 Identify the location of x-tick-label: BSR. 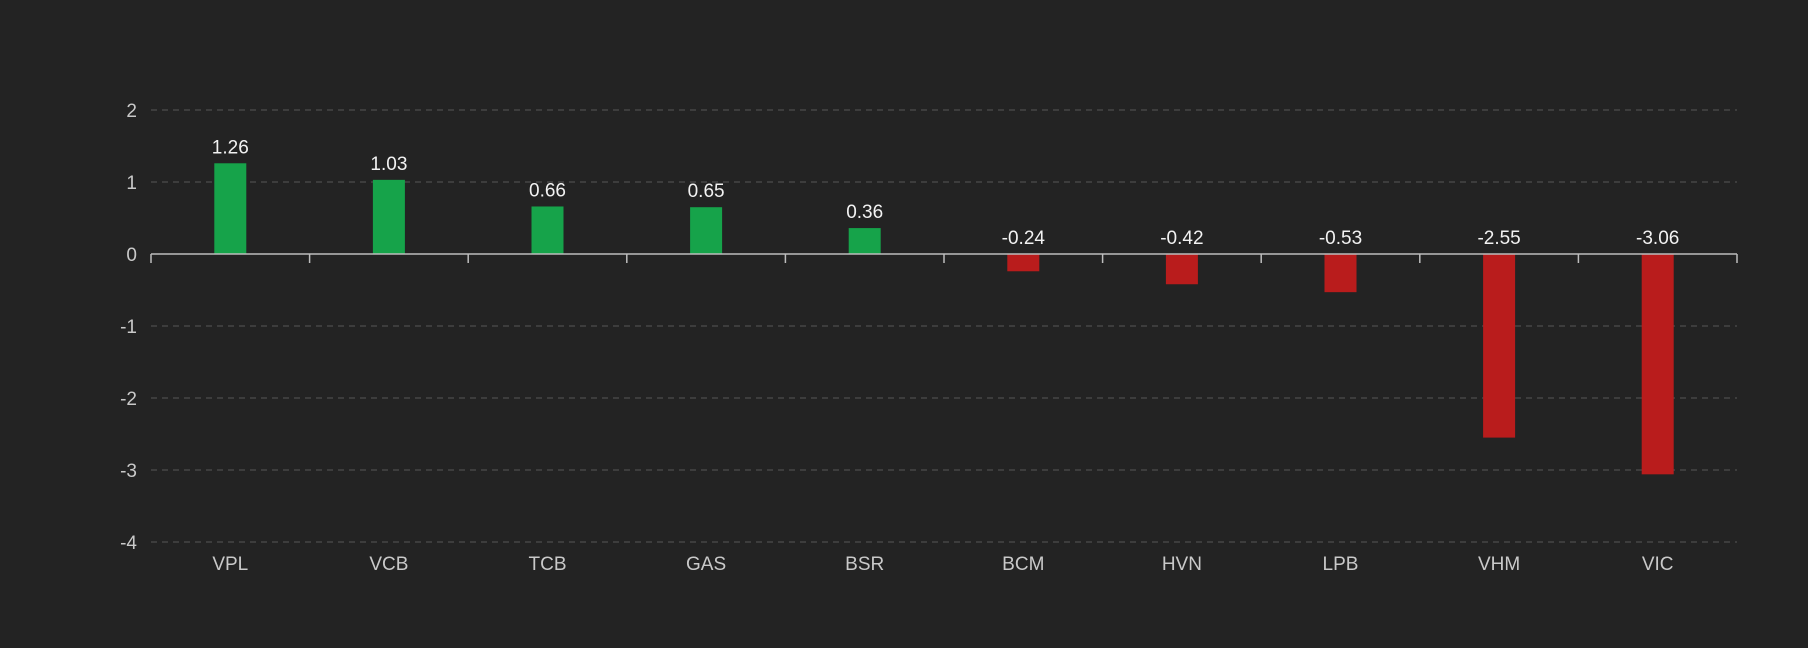
(864, 564).